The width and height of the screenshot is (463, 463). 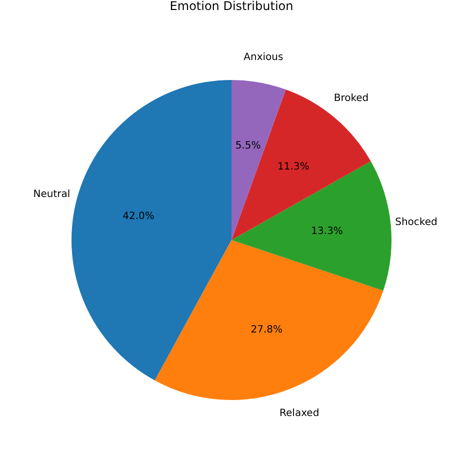 I want to click on slice-label: Broked, so click(x=351, y=98).